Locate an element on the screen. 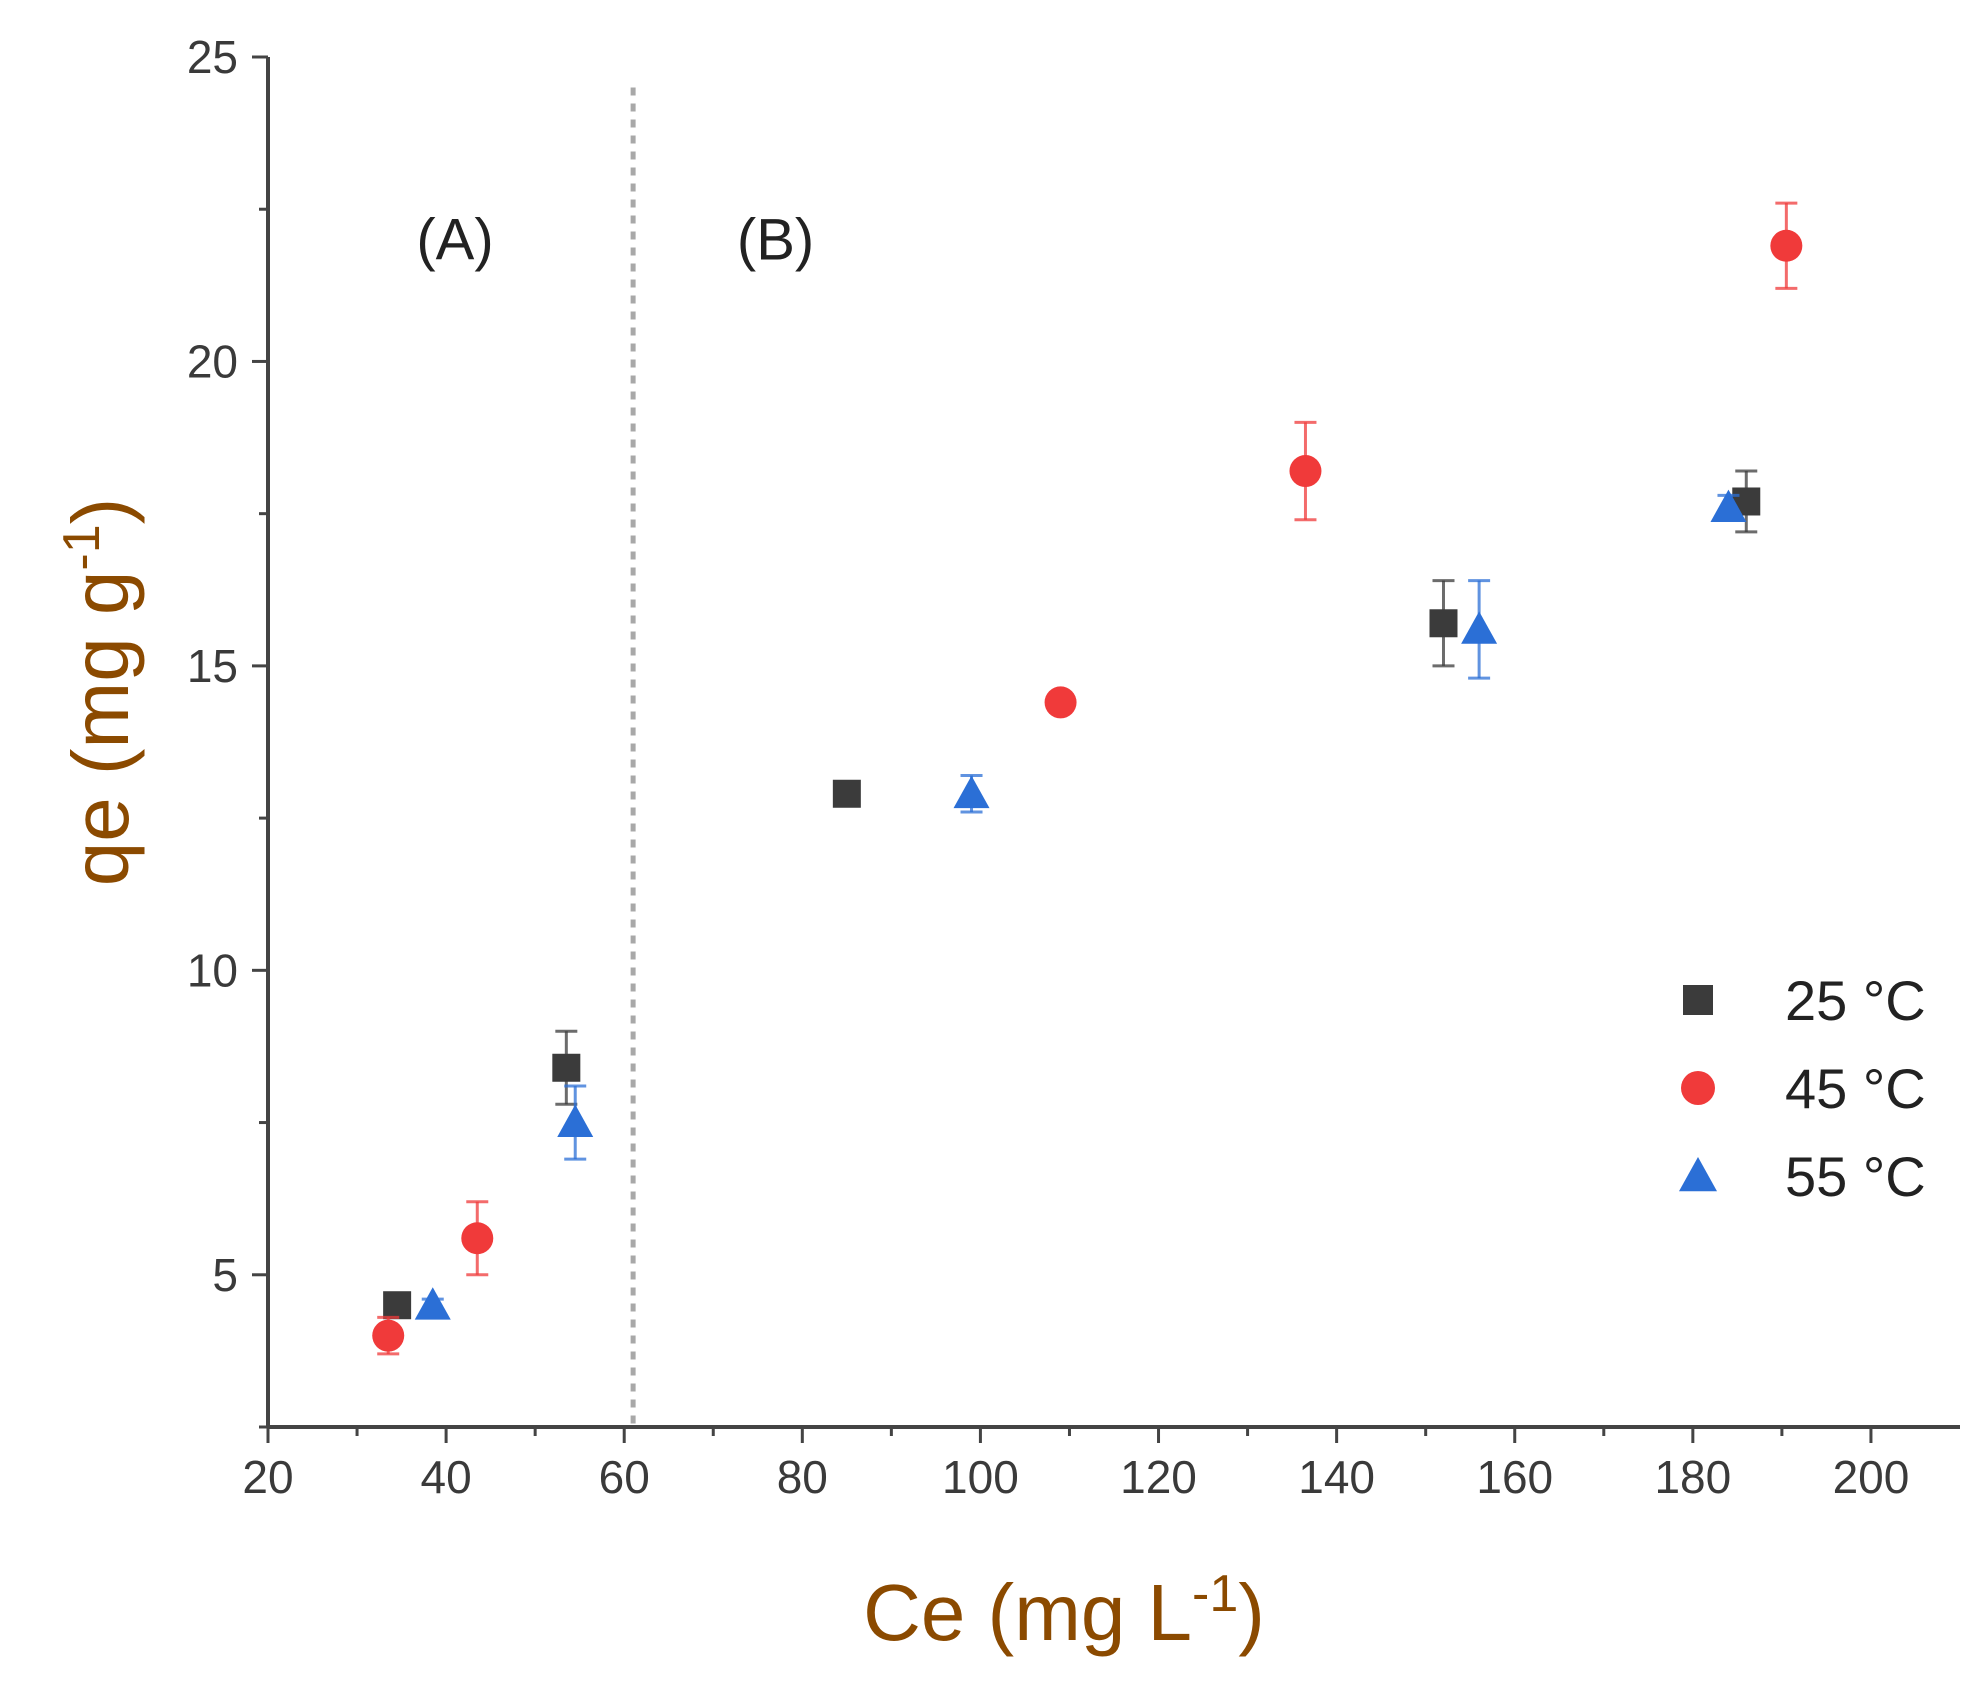 Image resolution: width=1980 pixels, height=1687 pixels. x-tick-label: 160 is located at coordinates (1514, 1477).